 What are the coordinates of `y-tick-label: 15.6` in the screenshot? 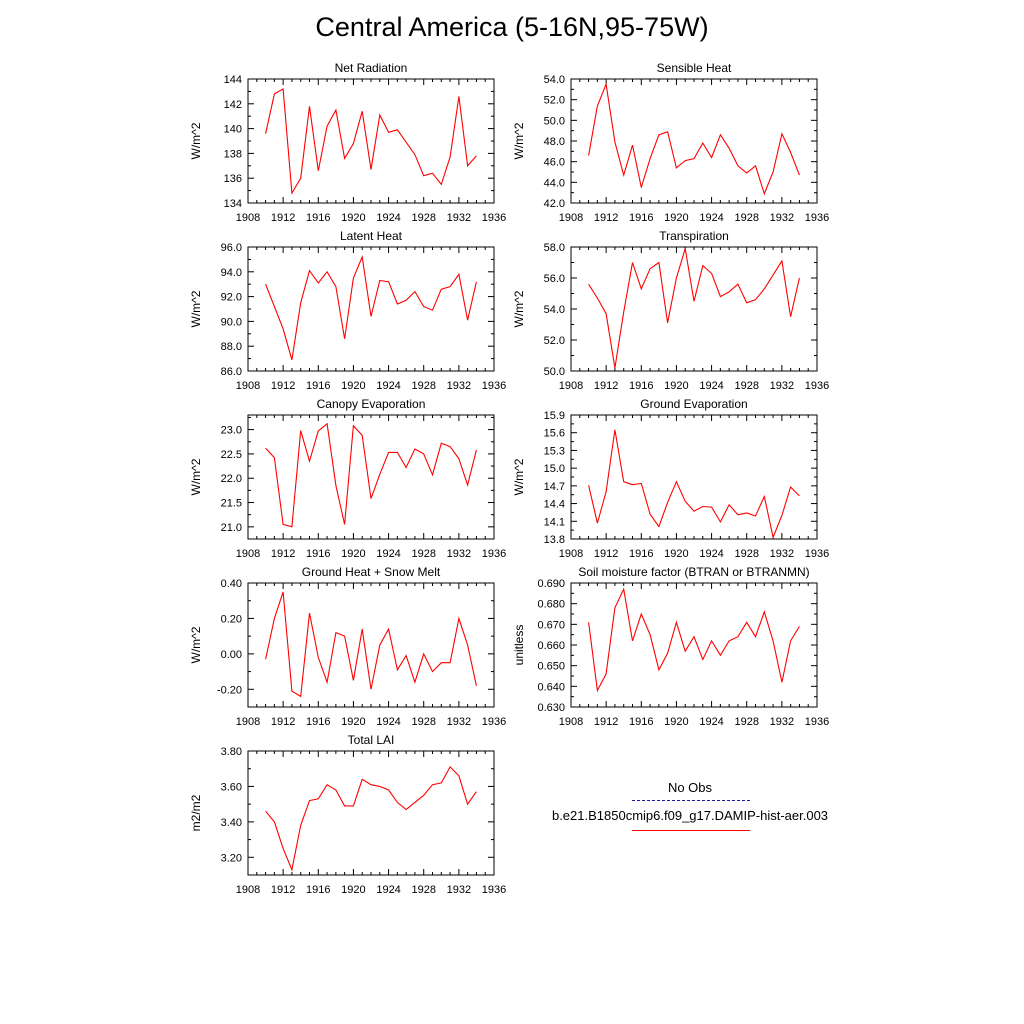 It's located at (554, 434).